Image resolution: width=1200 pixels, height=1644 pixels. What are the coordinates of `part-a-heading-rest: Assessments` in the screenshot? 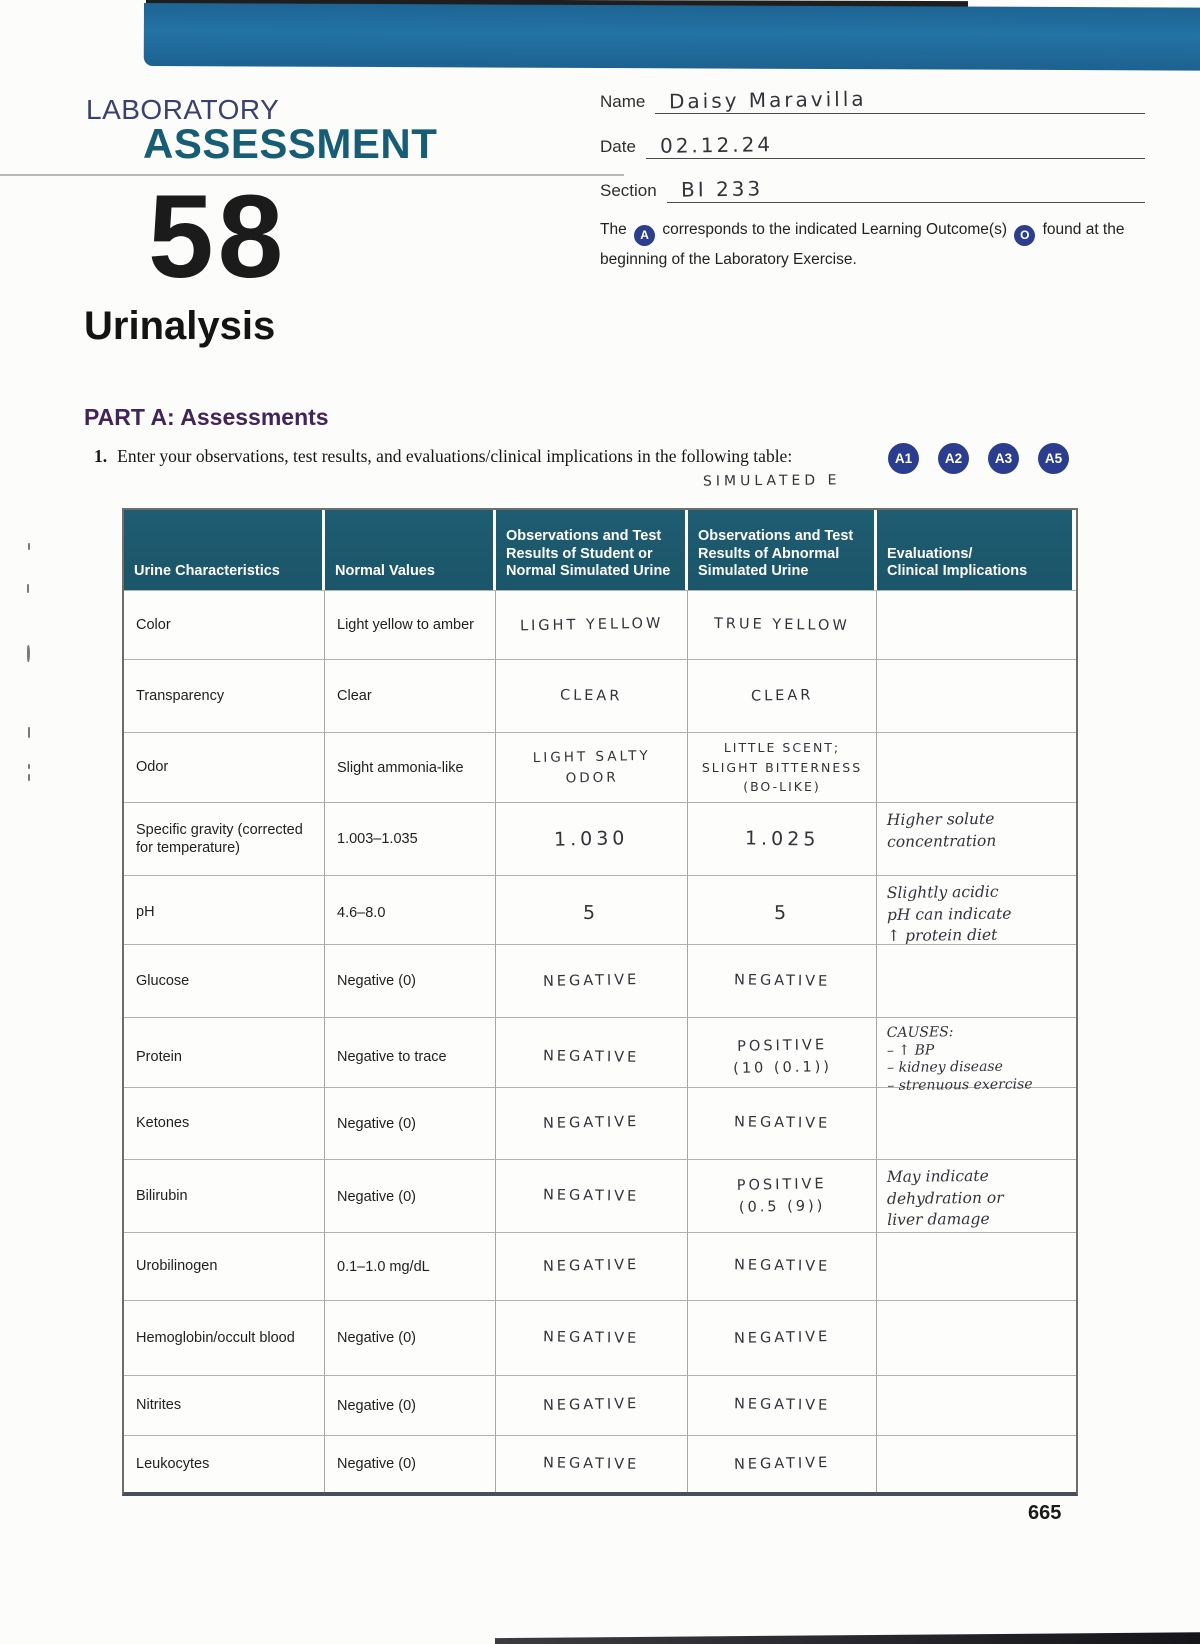 It's located at (251, 417).